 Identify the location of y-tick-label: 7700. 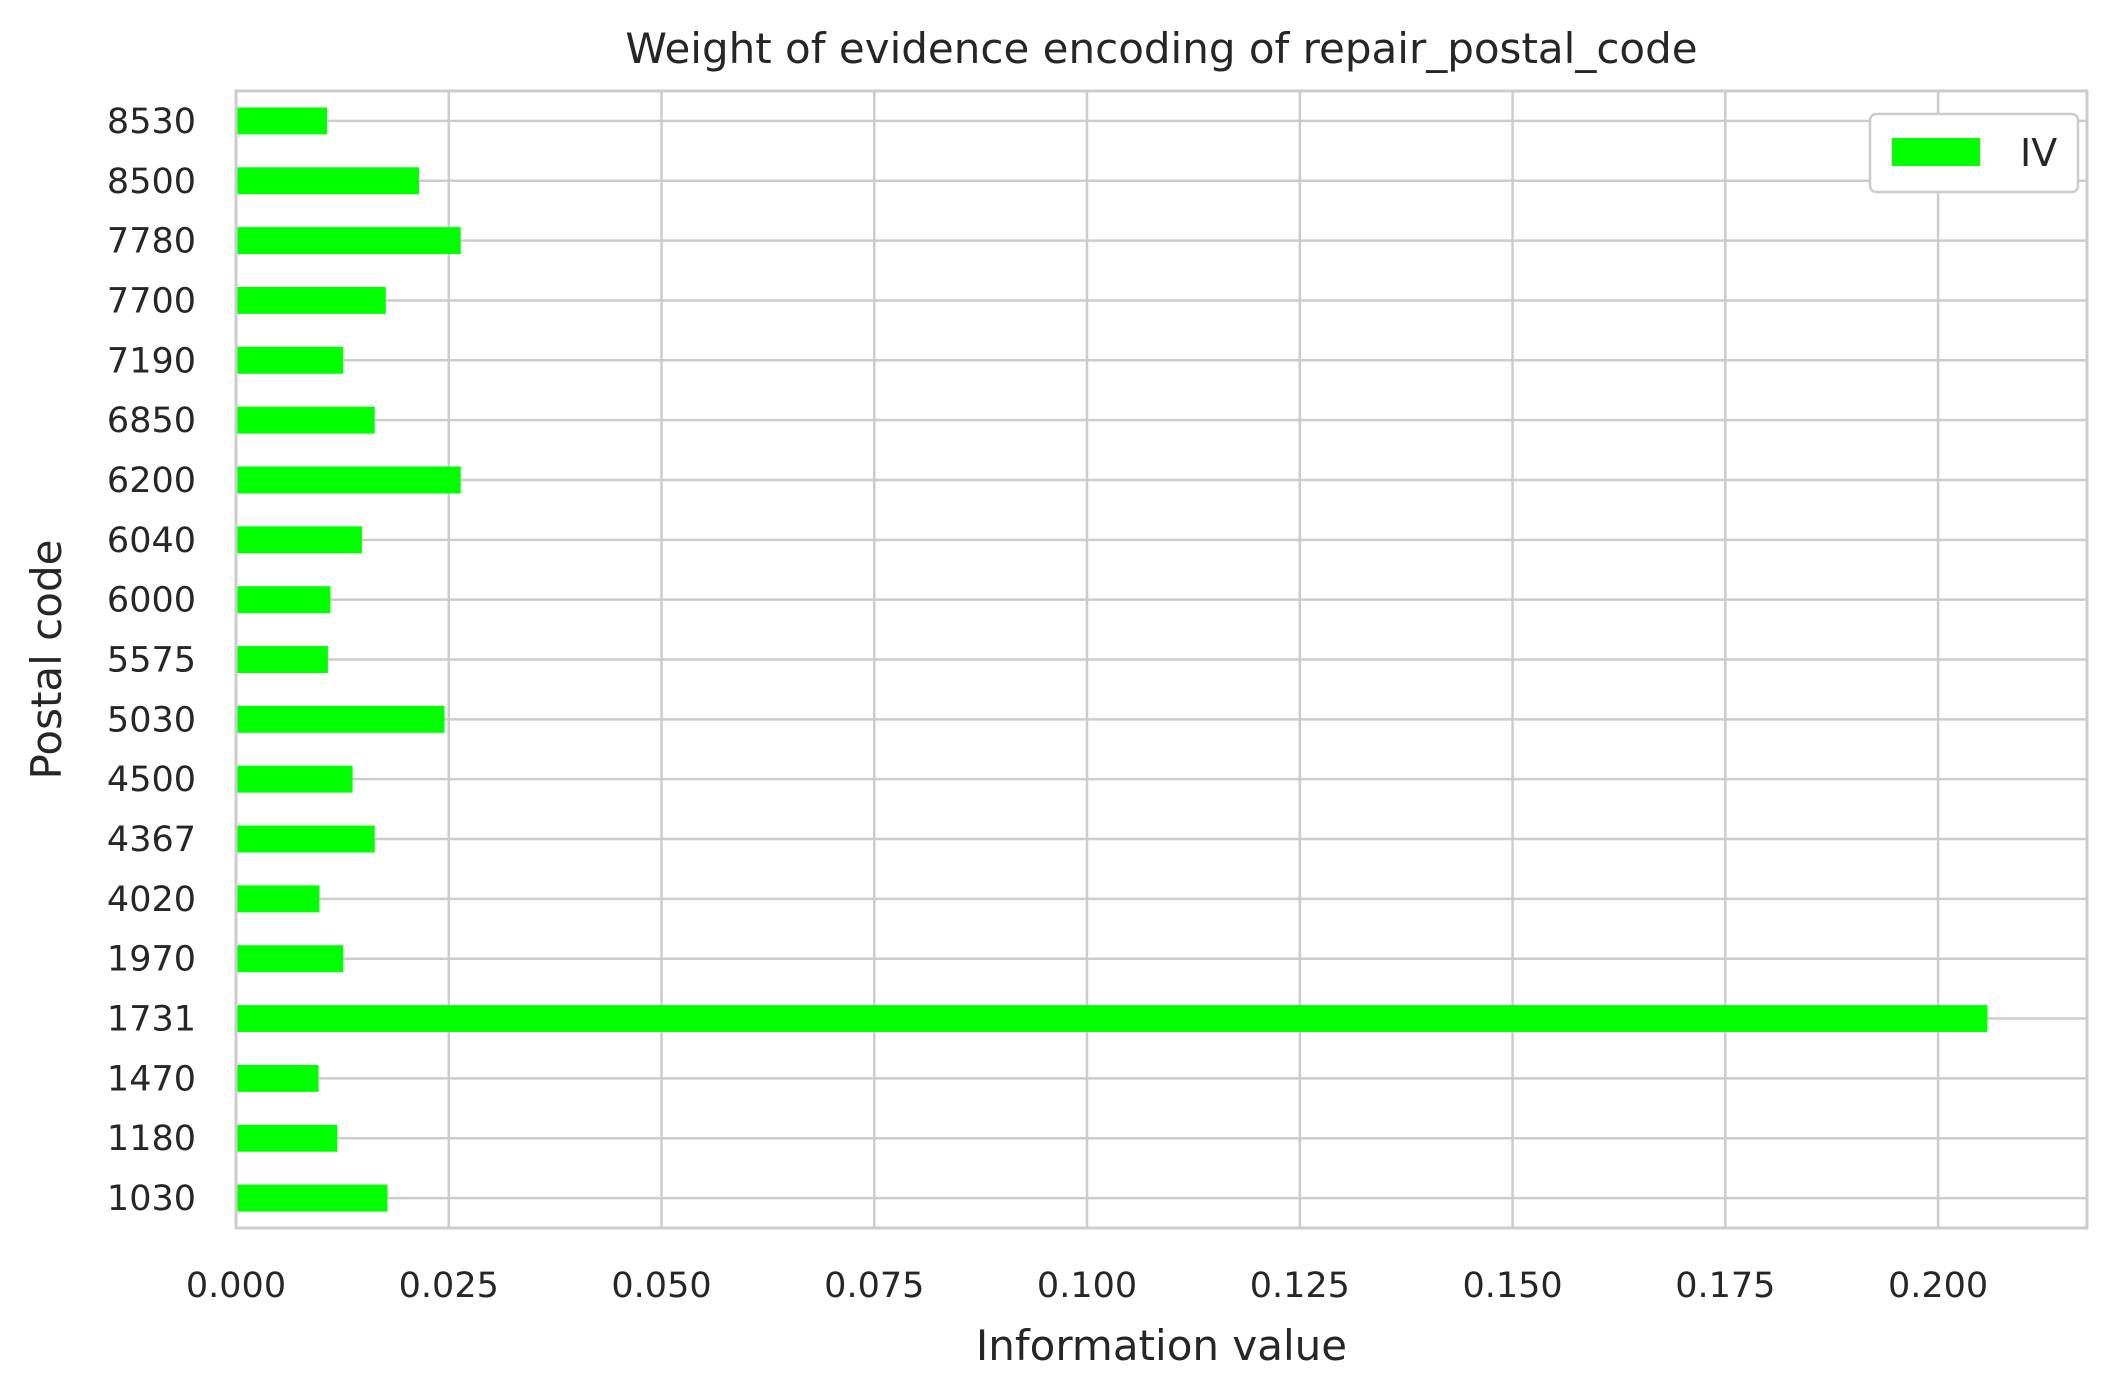
(151, 301).